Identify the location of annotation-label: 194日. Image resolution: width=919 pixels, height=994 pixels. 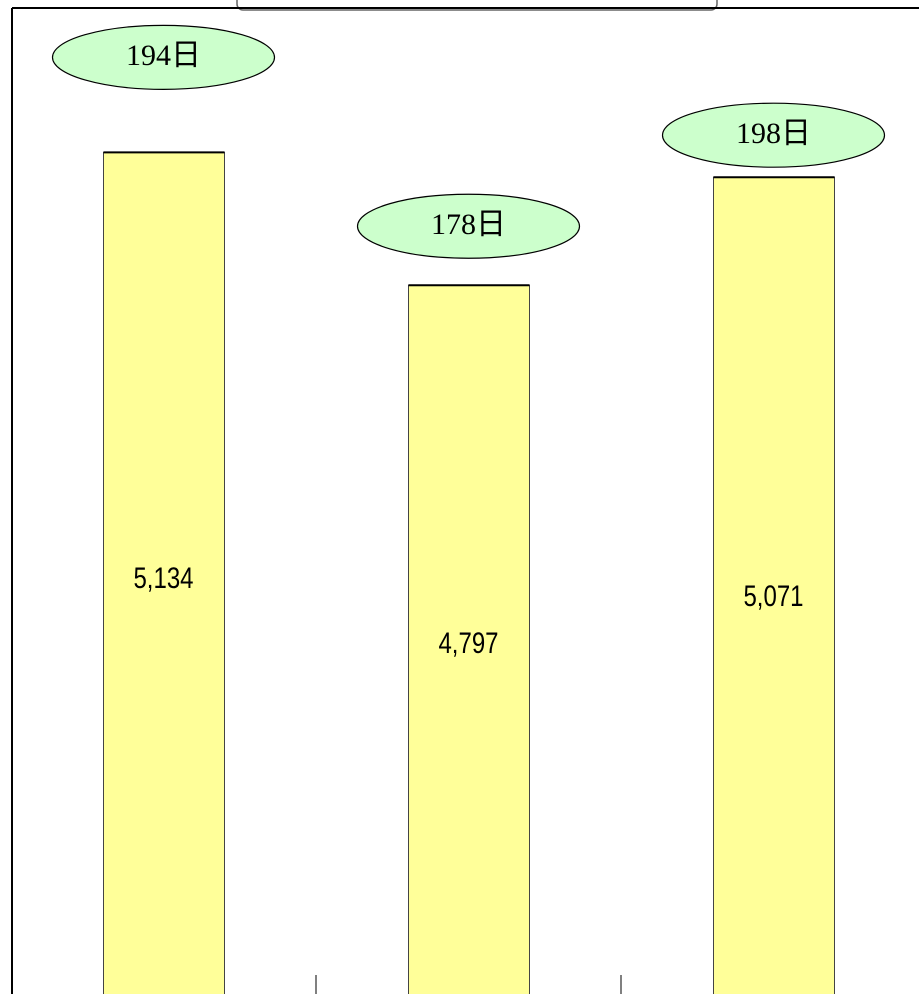
(163, 55).